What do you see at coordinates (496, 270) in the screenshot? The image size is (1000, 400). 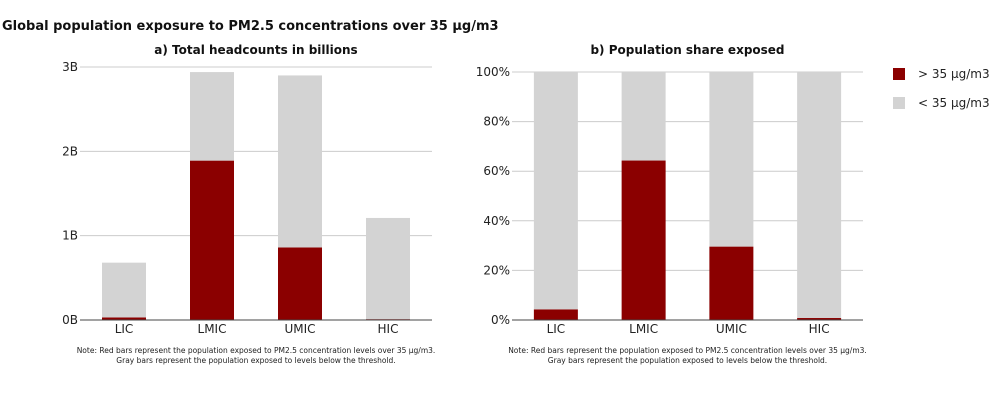 I see `y-tick-label: 20%` at bounding box center [496, 270].